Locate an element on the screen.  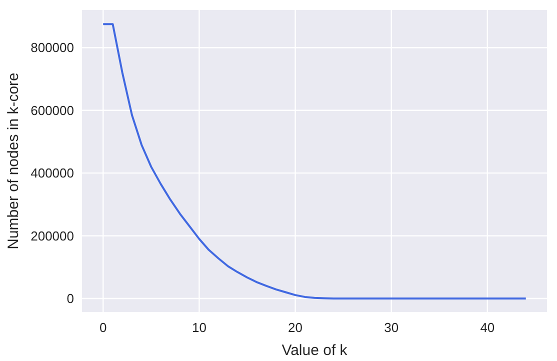
y-axis-title: Number of nodes in k-core is located at coordinates (13, 161).